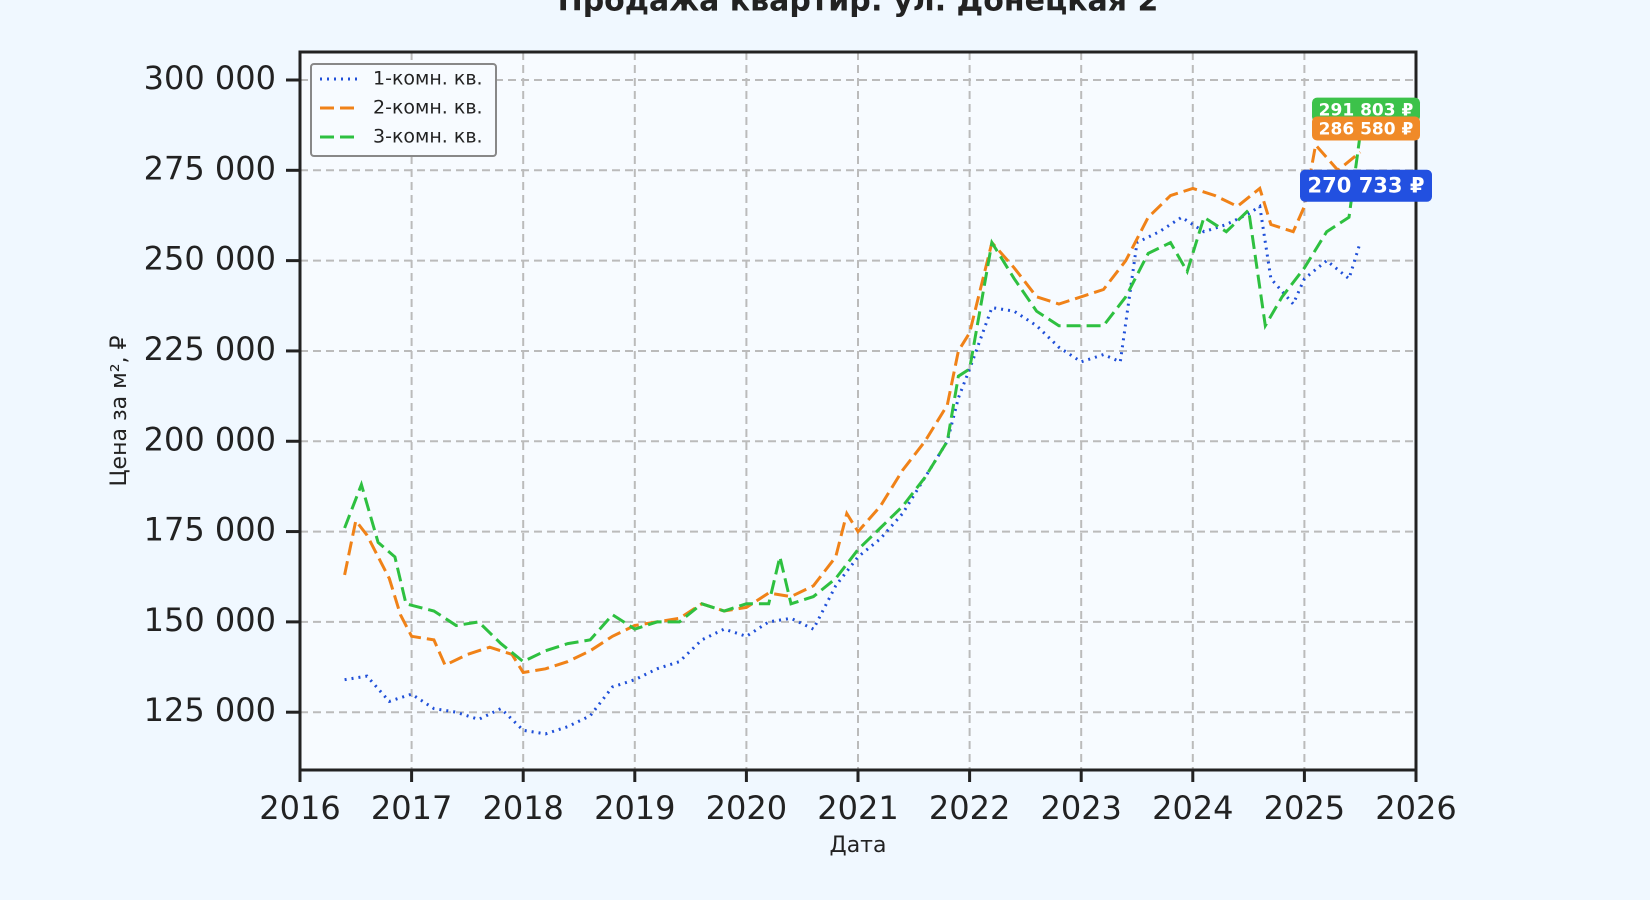 The image size is (1650, 900). Describe the element at coordinates (746, 808) in the screenshot. I see `x-tick-label: 2020` at that location.